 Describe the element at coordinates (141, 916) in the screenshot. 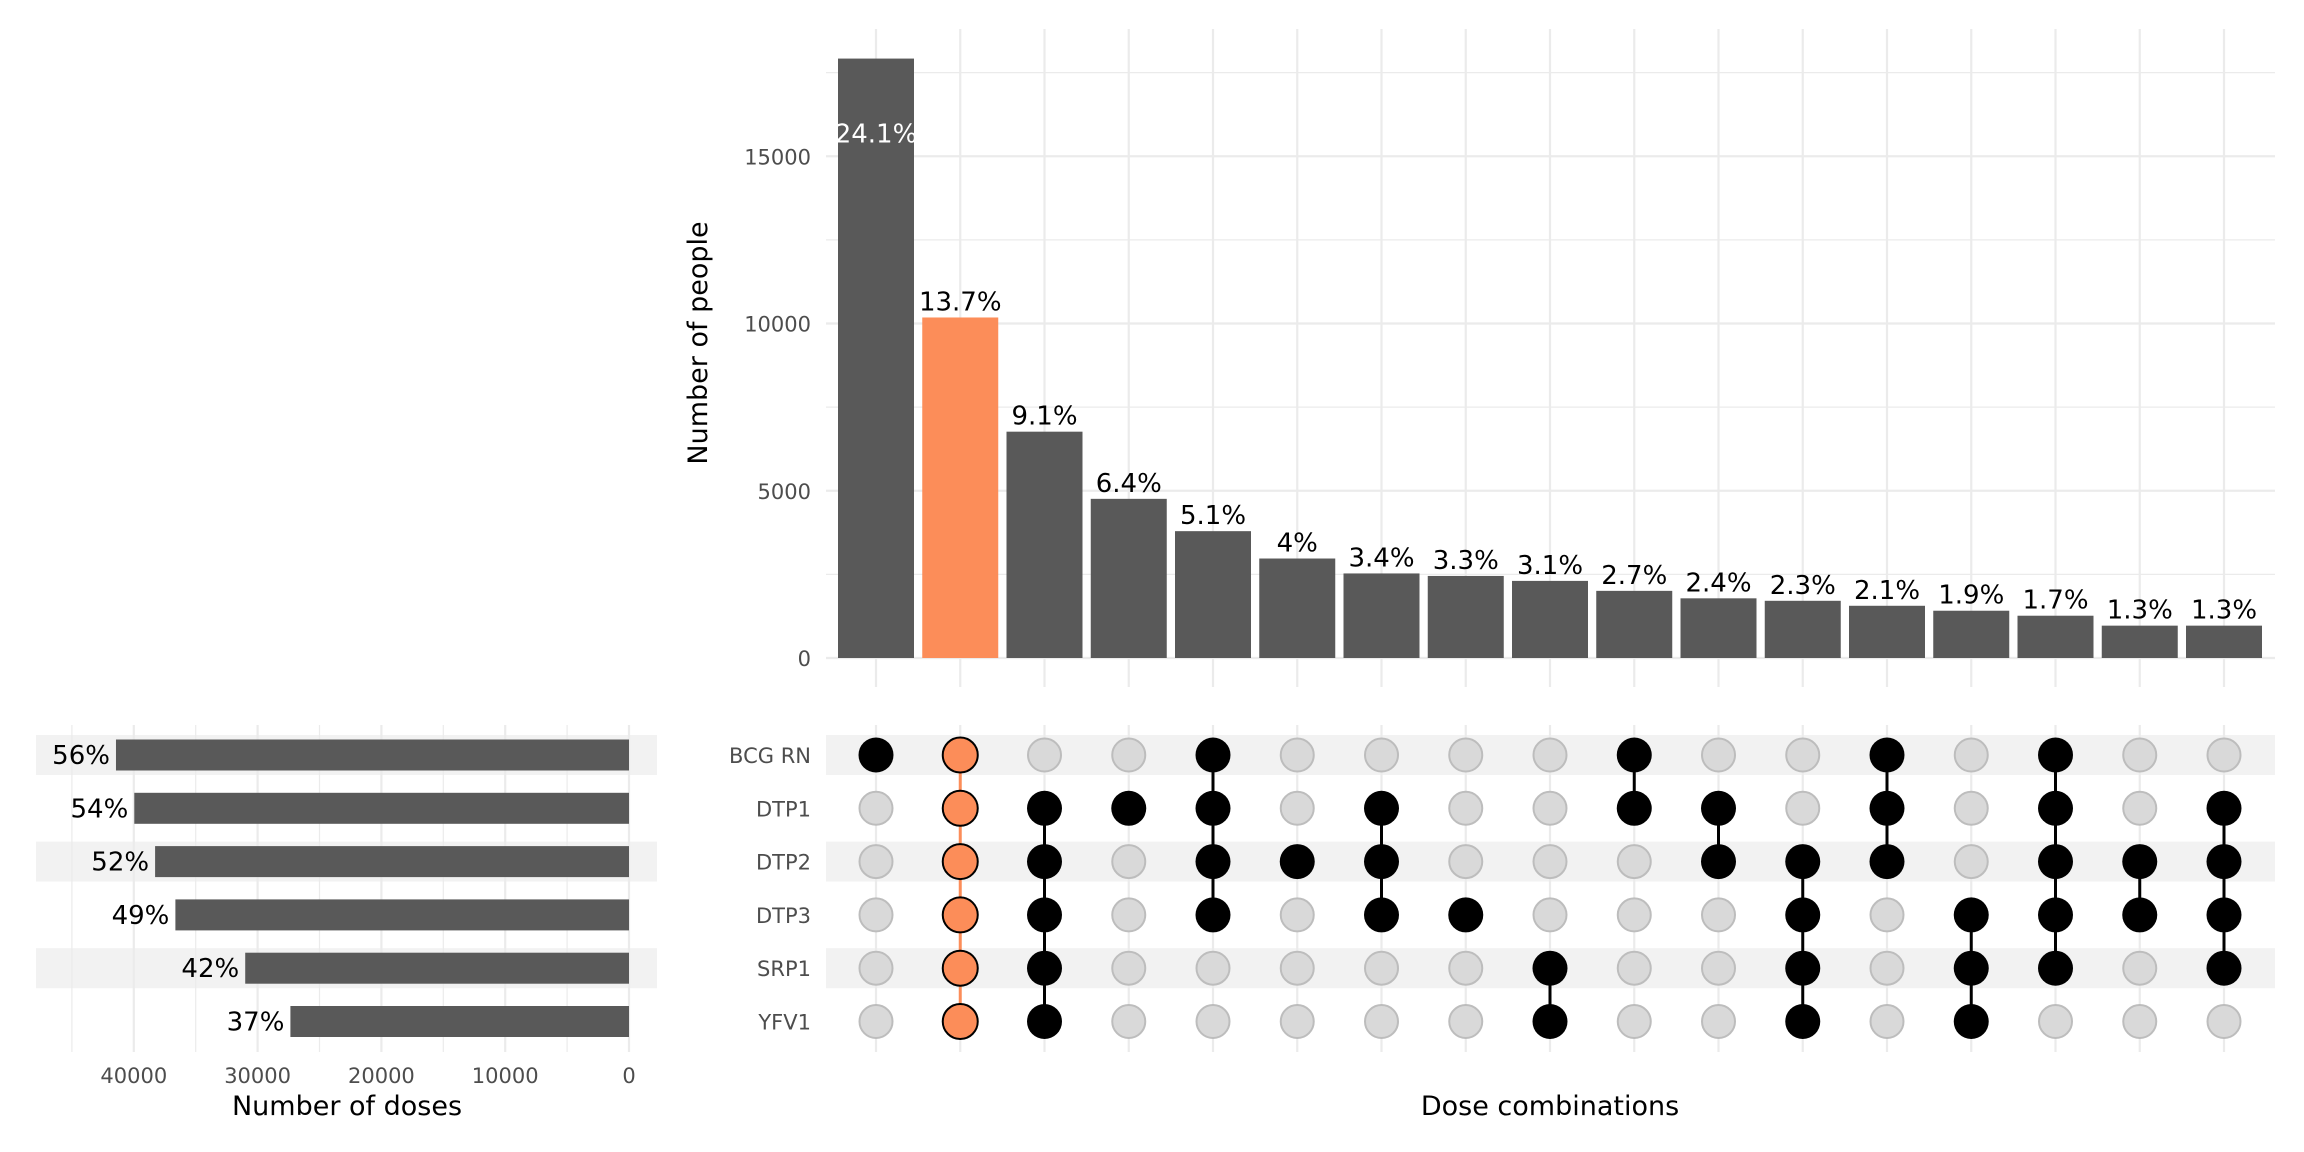

I see `set-size-bar-label: 49%` at that location.